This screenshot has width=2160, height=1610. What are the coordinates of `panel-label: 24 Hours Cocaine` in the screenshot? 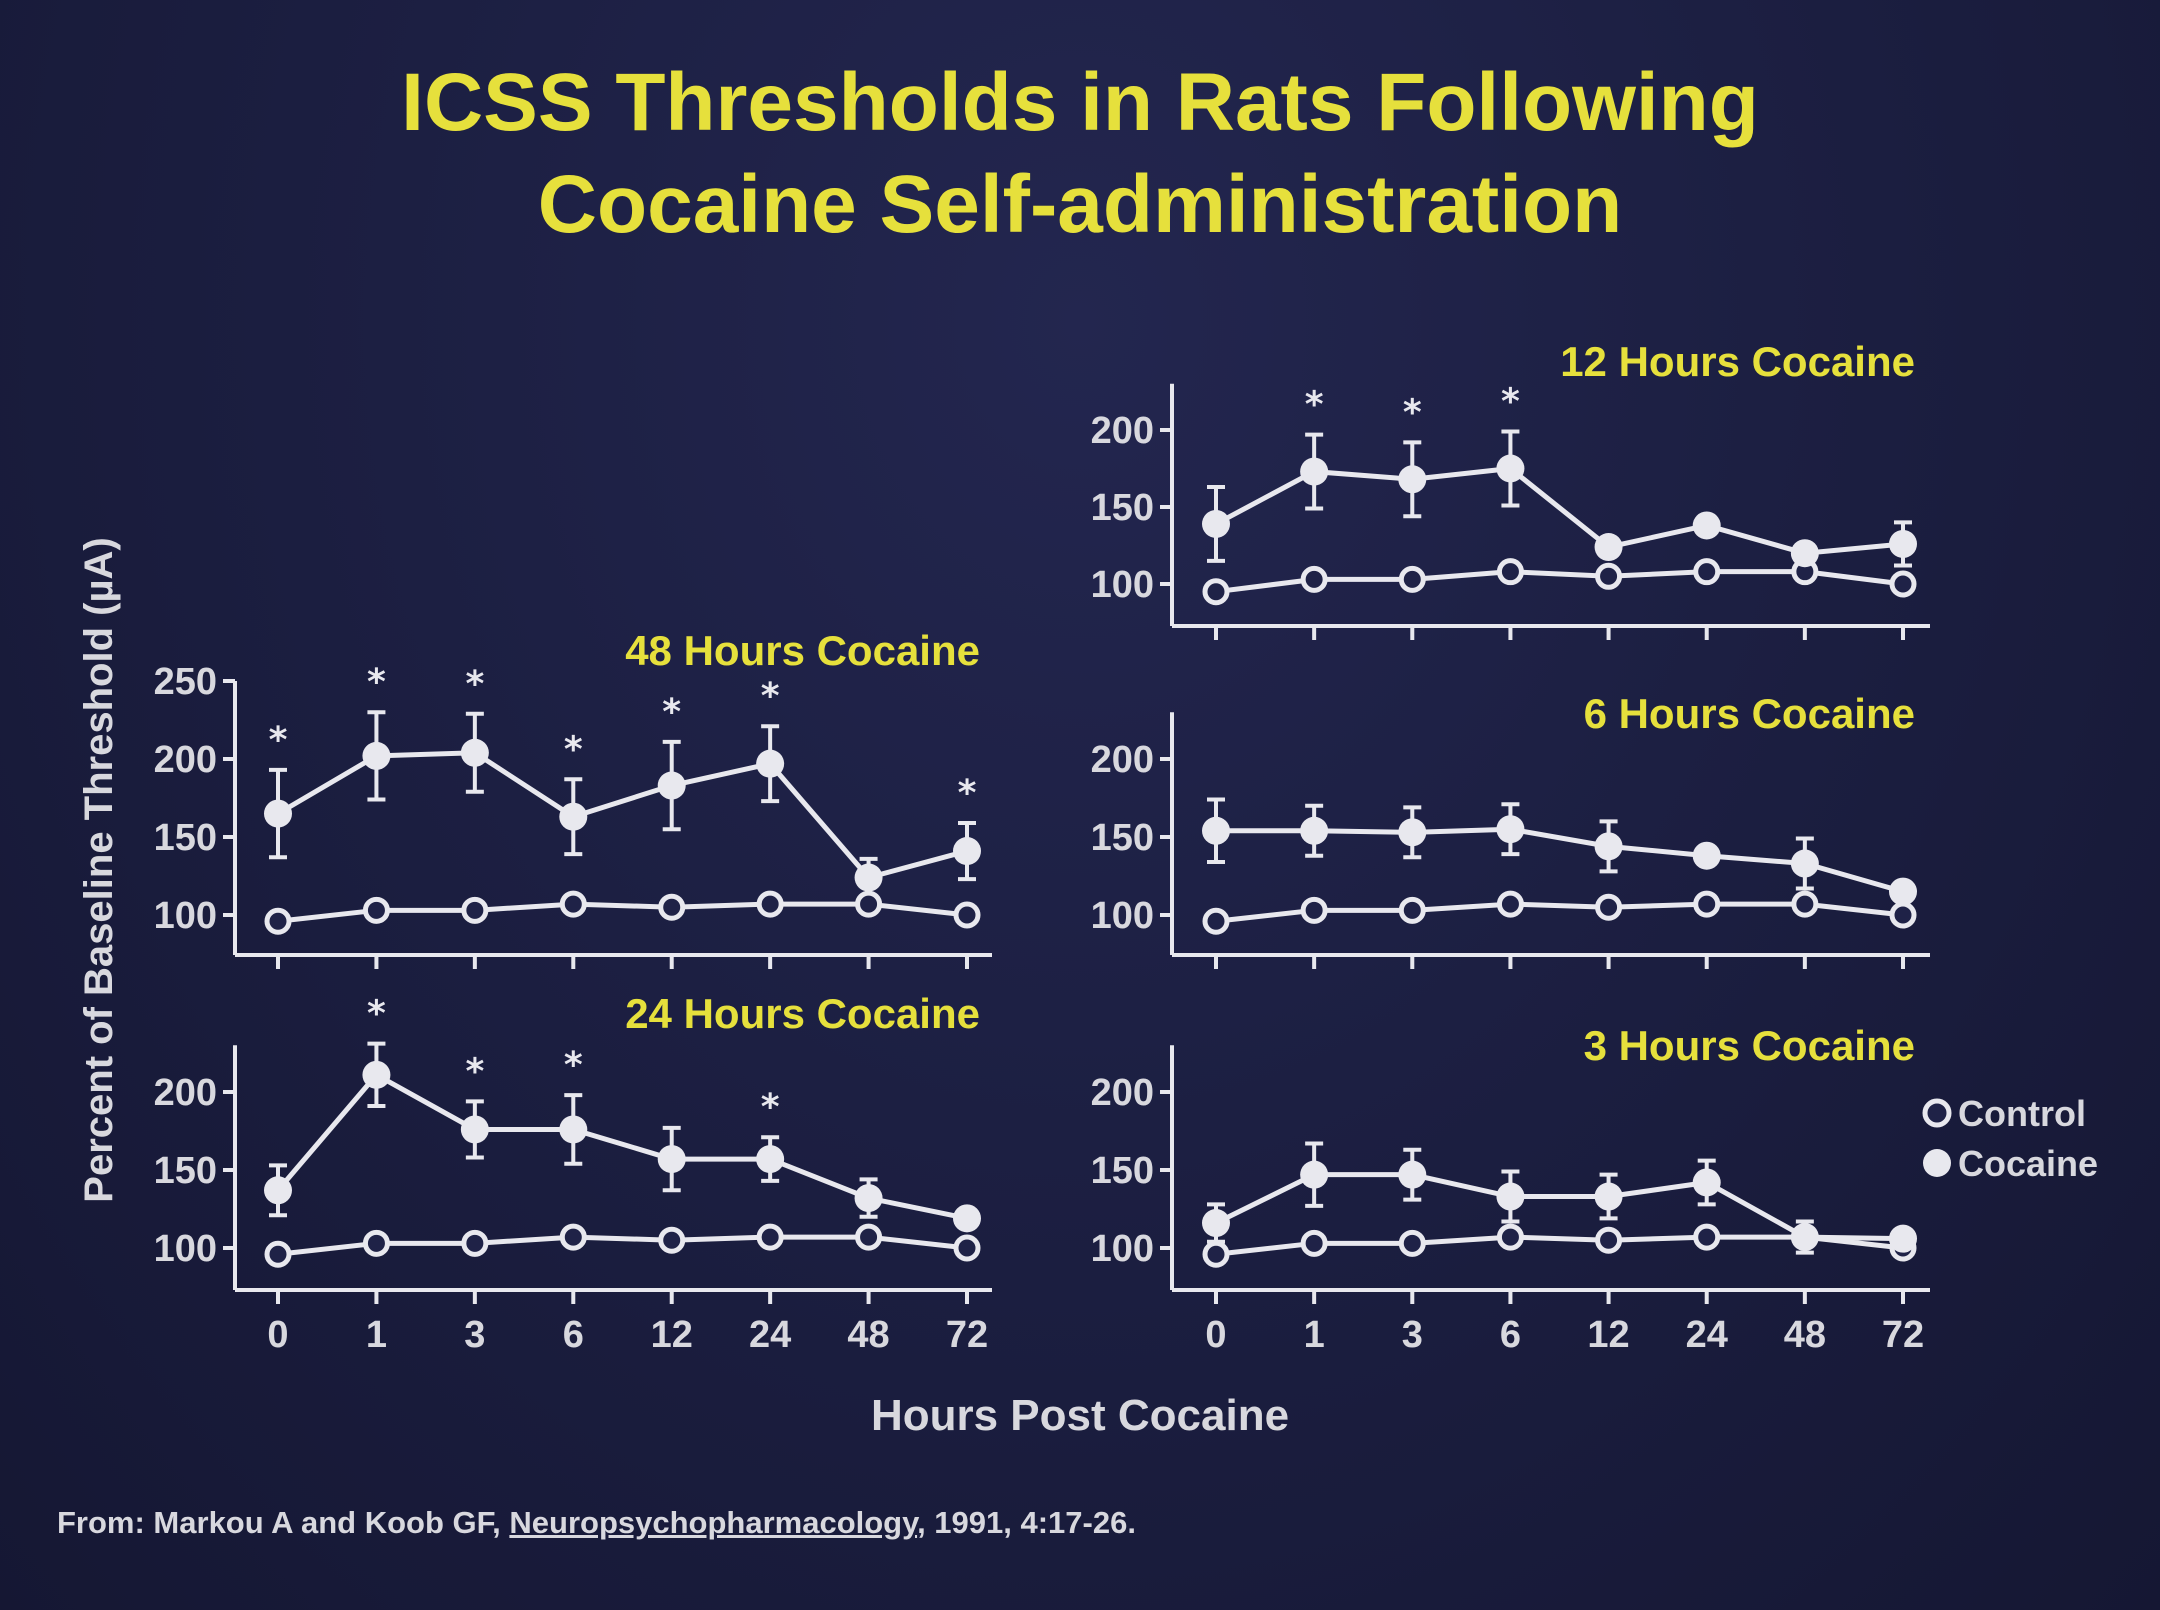 It's located at (802, 1013).